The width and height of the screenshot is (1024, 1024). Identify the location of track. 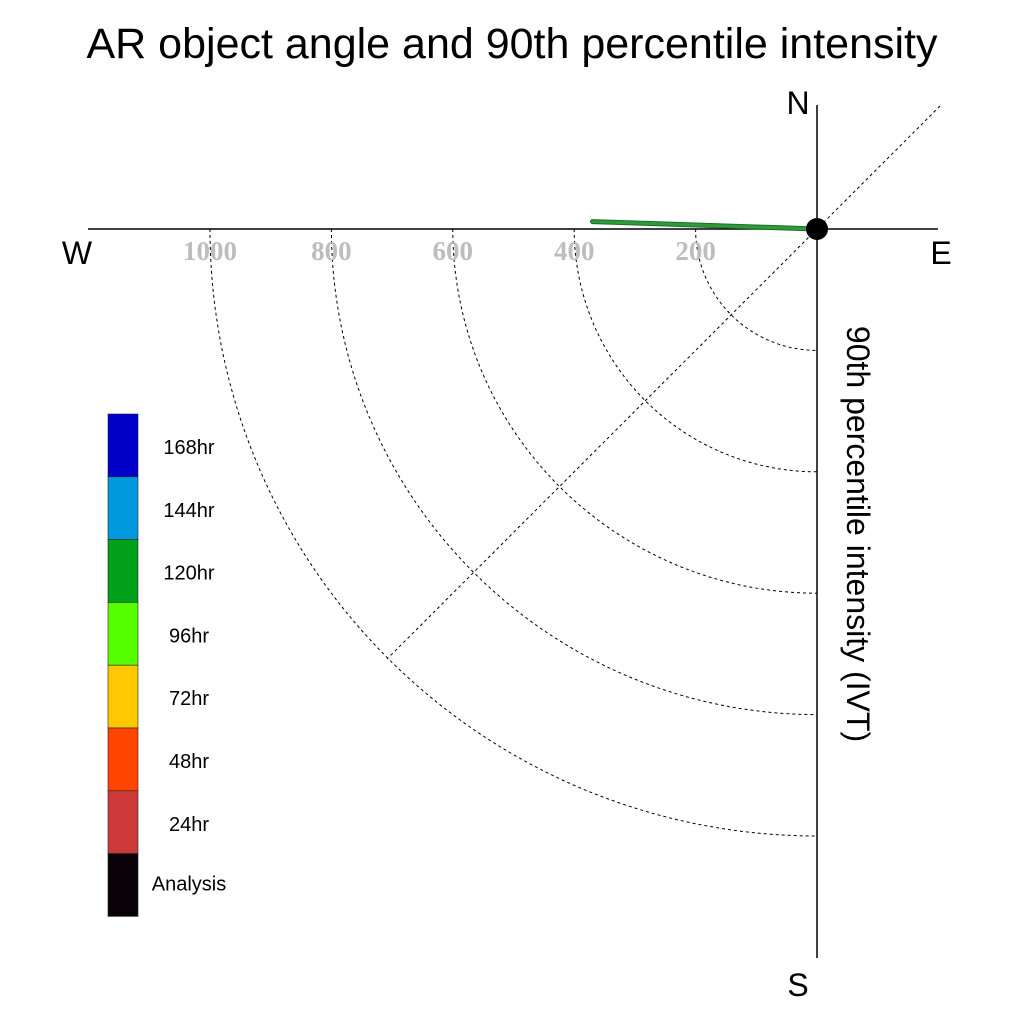
(709, 229).